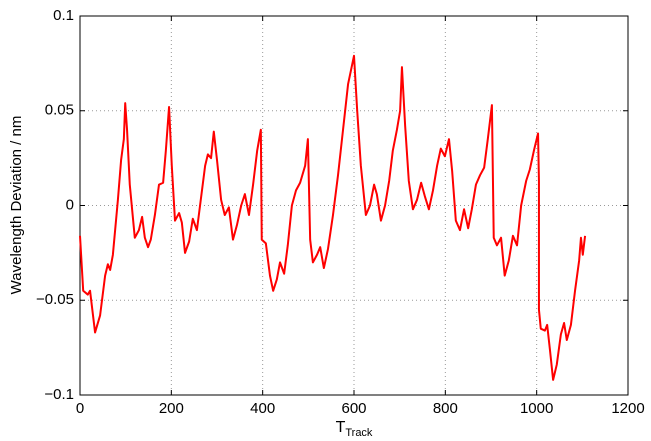  Describe the element at coordinates (59, 110) in the screenshot. I see `y-tick-label: 0.05` at that location.